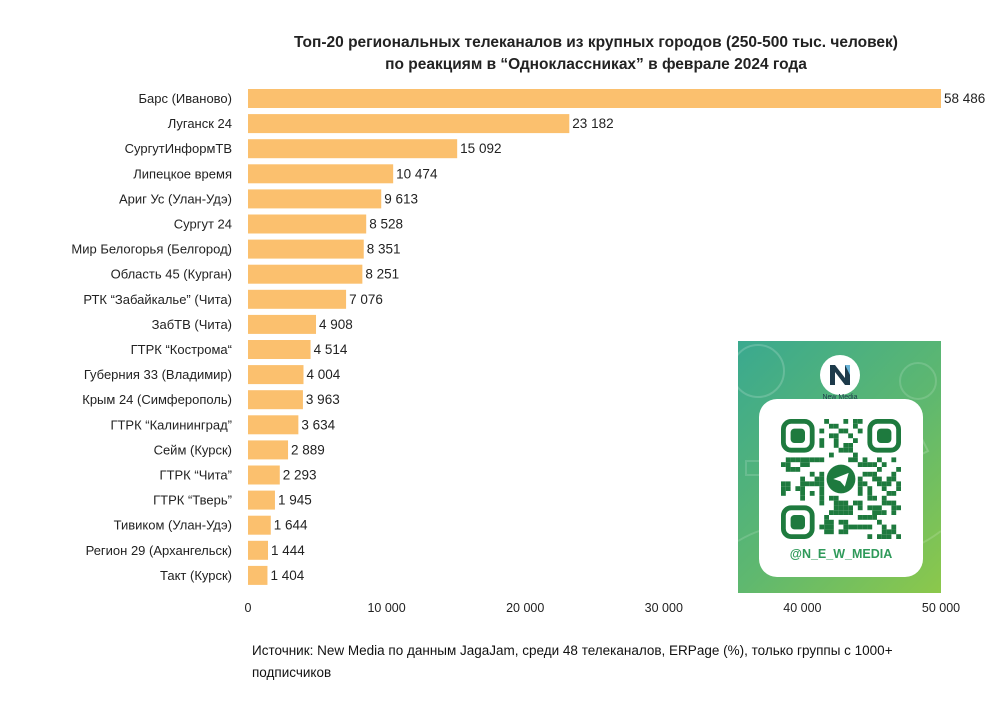  I want to click on data-label: 7 076, so click(366, 299).